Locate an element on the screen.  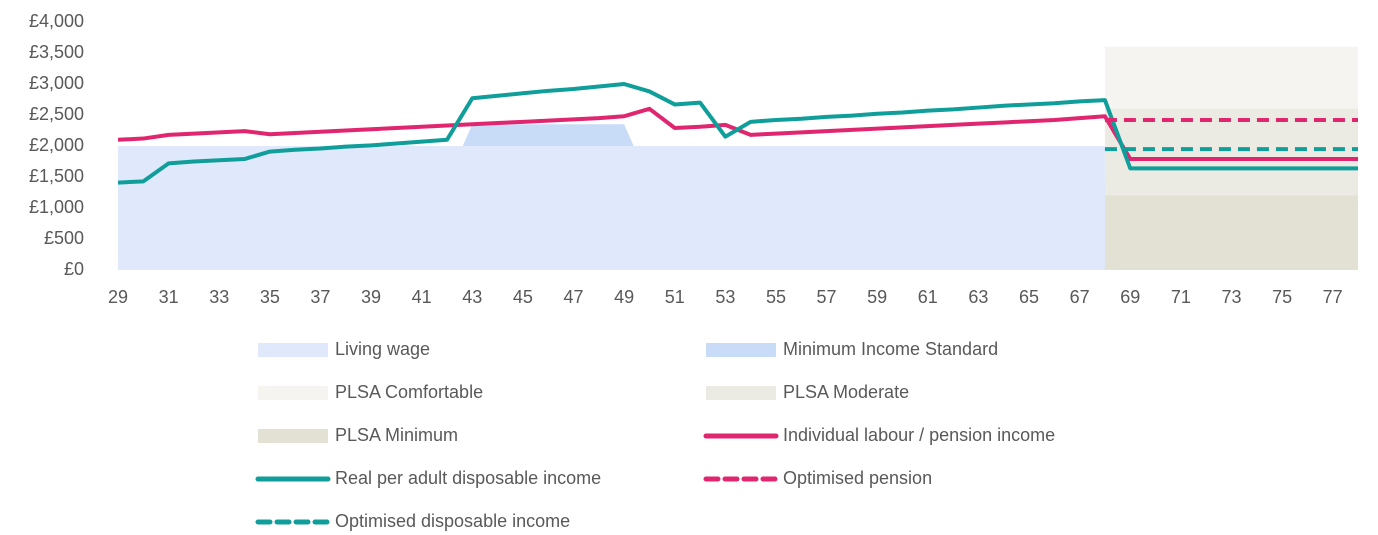
x-tick-label: 45 is located at coordinates (523, 297).